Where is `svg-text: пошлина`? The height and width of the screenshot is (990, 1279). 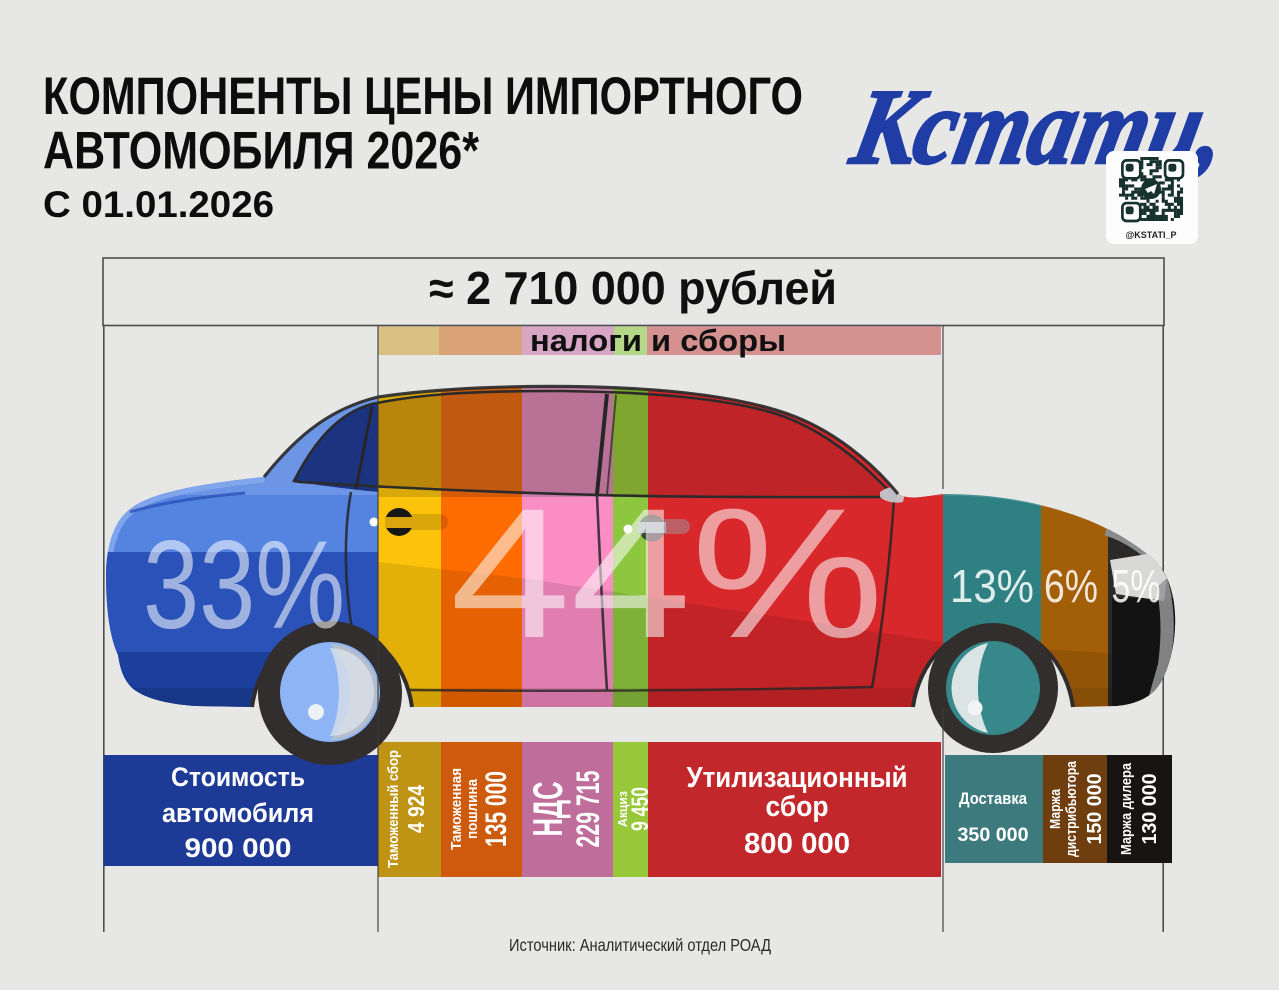
svg-text: пошлина is located at coordinates (472, 808).